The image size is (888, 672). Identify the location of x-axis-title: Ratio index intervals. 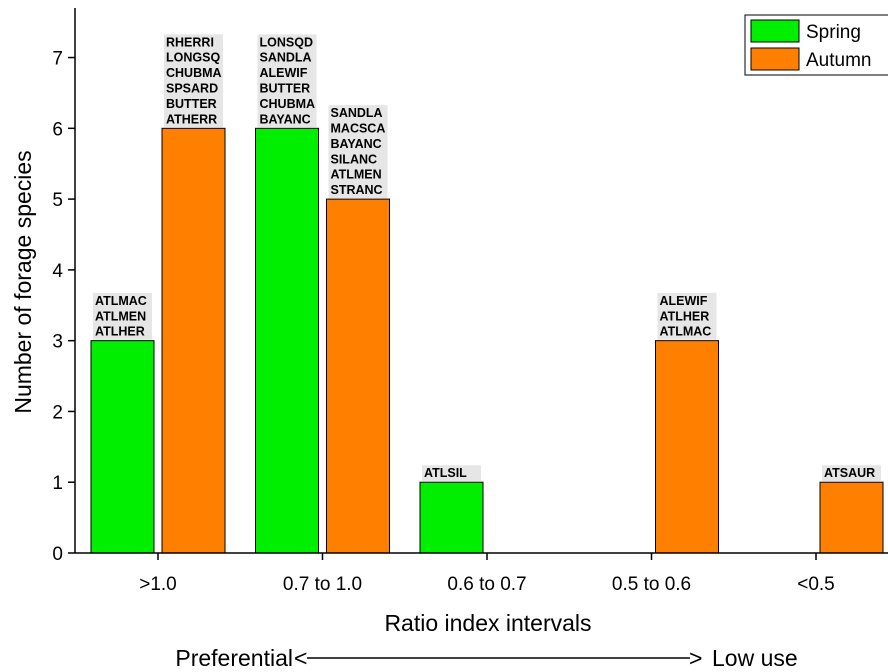
(487, 623).